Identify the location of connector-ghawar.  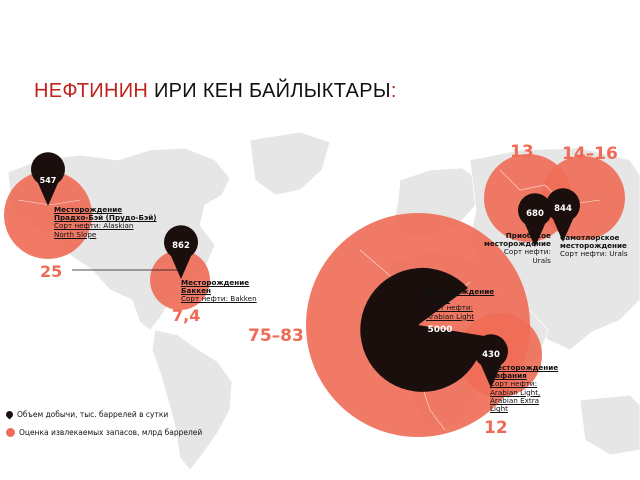
(421, 312).